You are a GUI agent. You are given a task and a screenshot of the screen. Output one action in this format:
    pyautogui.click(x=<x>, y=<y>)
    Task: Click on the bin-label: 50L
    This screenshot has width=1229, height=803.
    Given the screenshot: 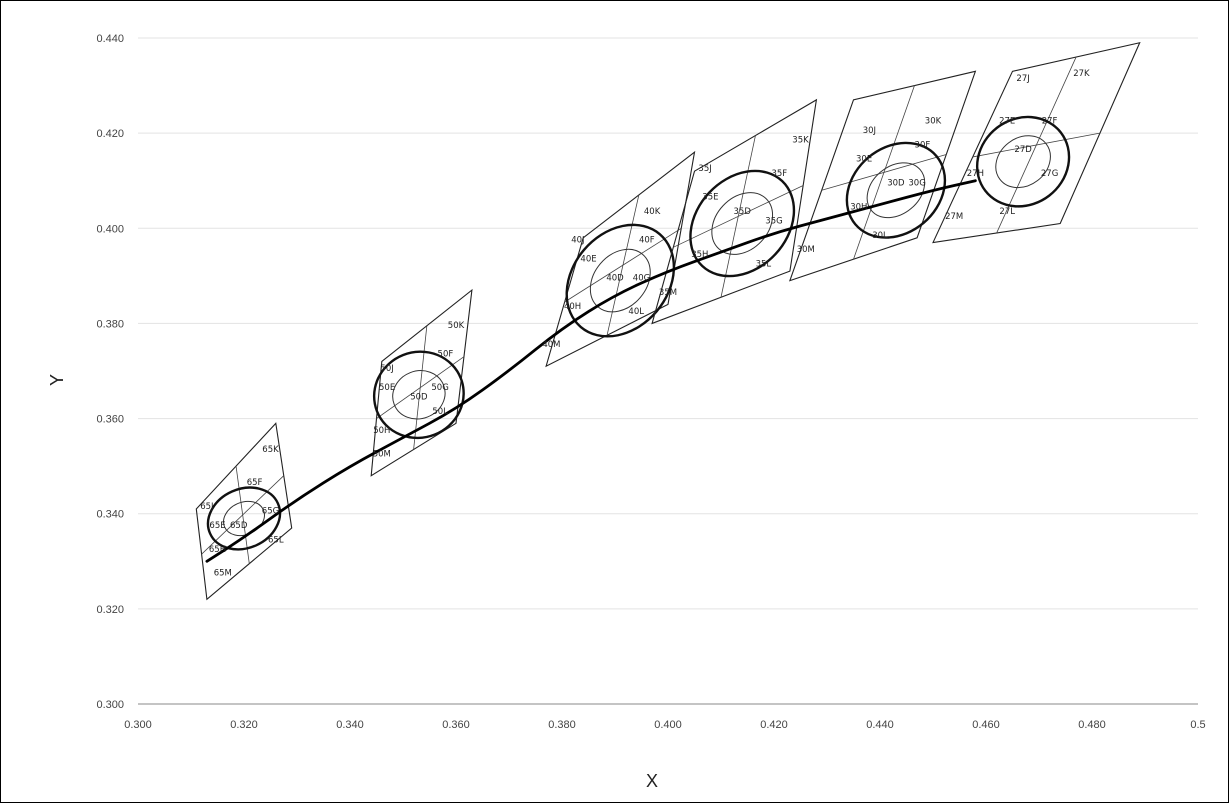 What is the action you would take?
    pyautogui.click(x=440, y=412)
    